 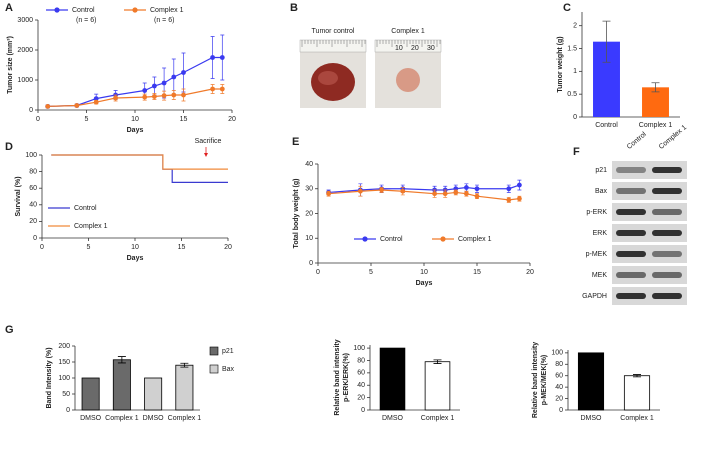 I want to click on y-tick-label: 40, so click(x=309, y=164).